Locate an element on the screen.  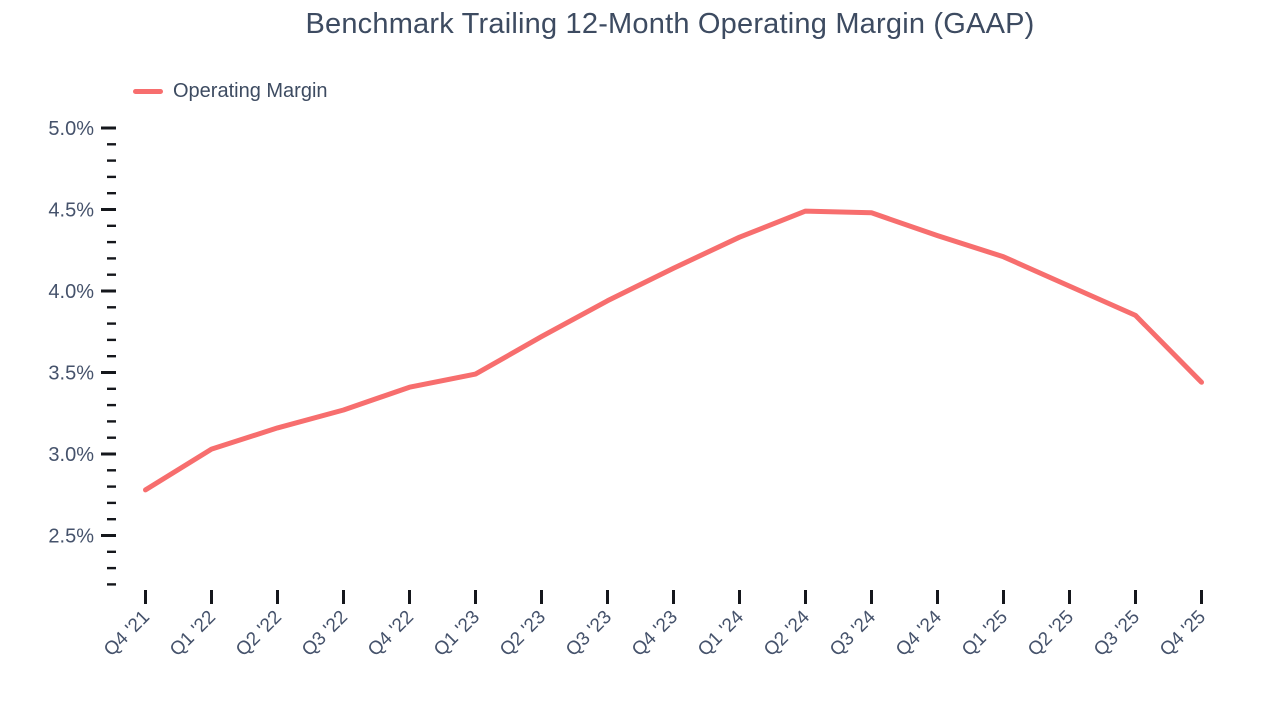
y-axis-tick-label: 3.0% is located at coordinates (71, 455).